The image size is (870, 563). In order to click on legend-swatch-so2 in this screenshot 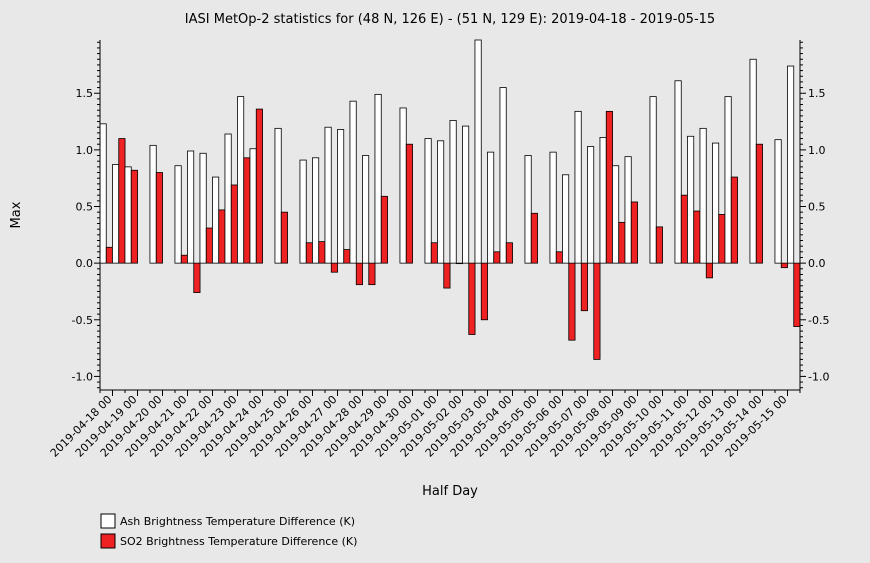, I will do `click(108, 541)`.